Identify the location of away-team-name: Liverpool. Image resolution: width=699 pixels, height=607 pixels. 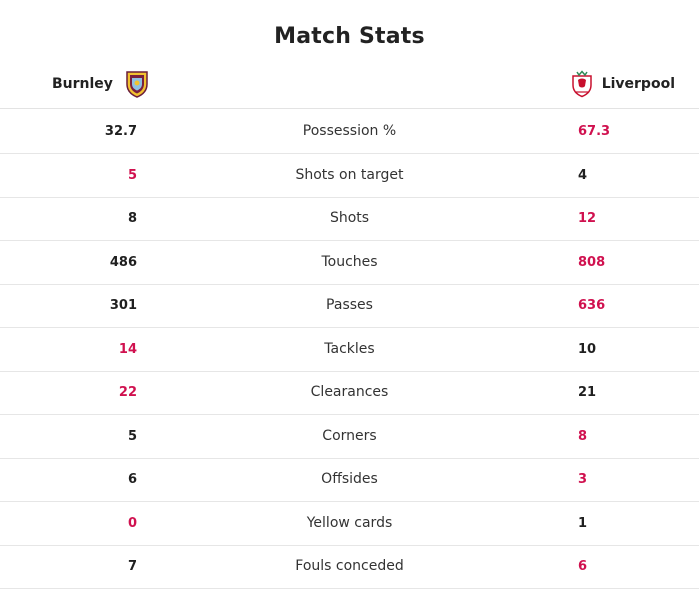
(638, 84).